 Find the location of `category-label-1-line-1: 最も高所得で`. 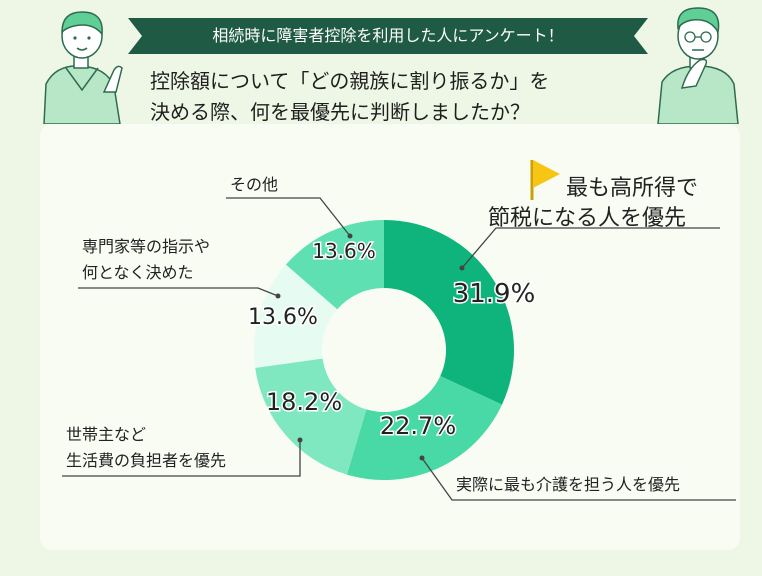

category-label-1-line-1: 最も高所得で is located at coordinates (632, 188).